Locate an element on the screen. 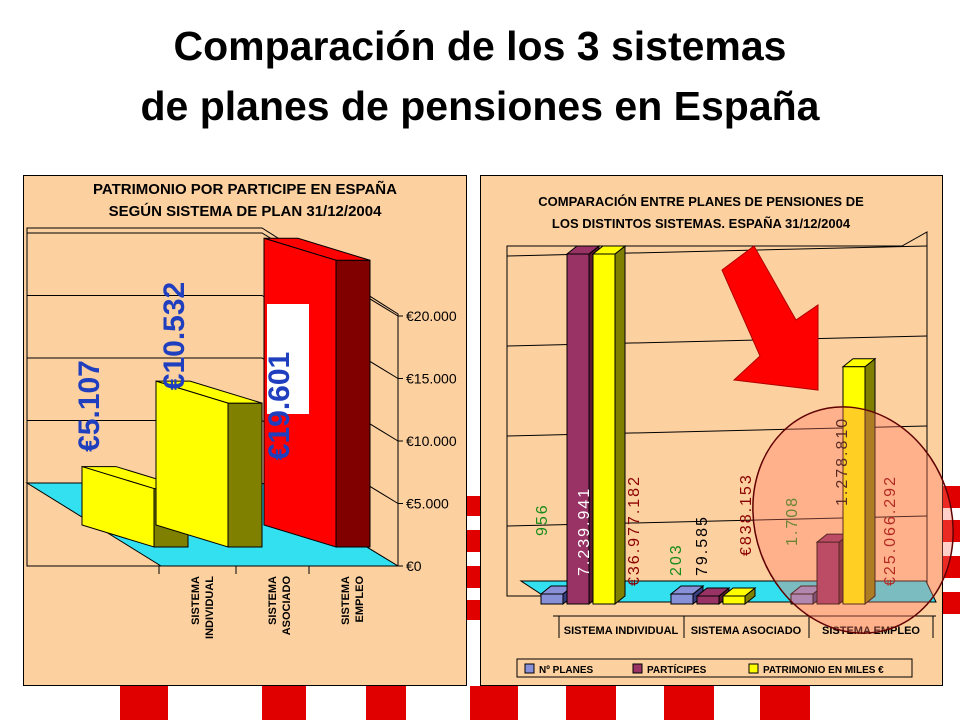 This screenshot has width=960, height=720. chart-left-value-label-bg is located at coordinates (288, 359).